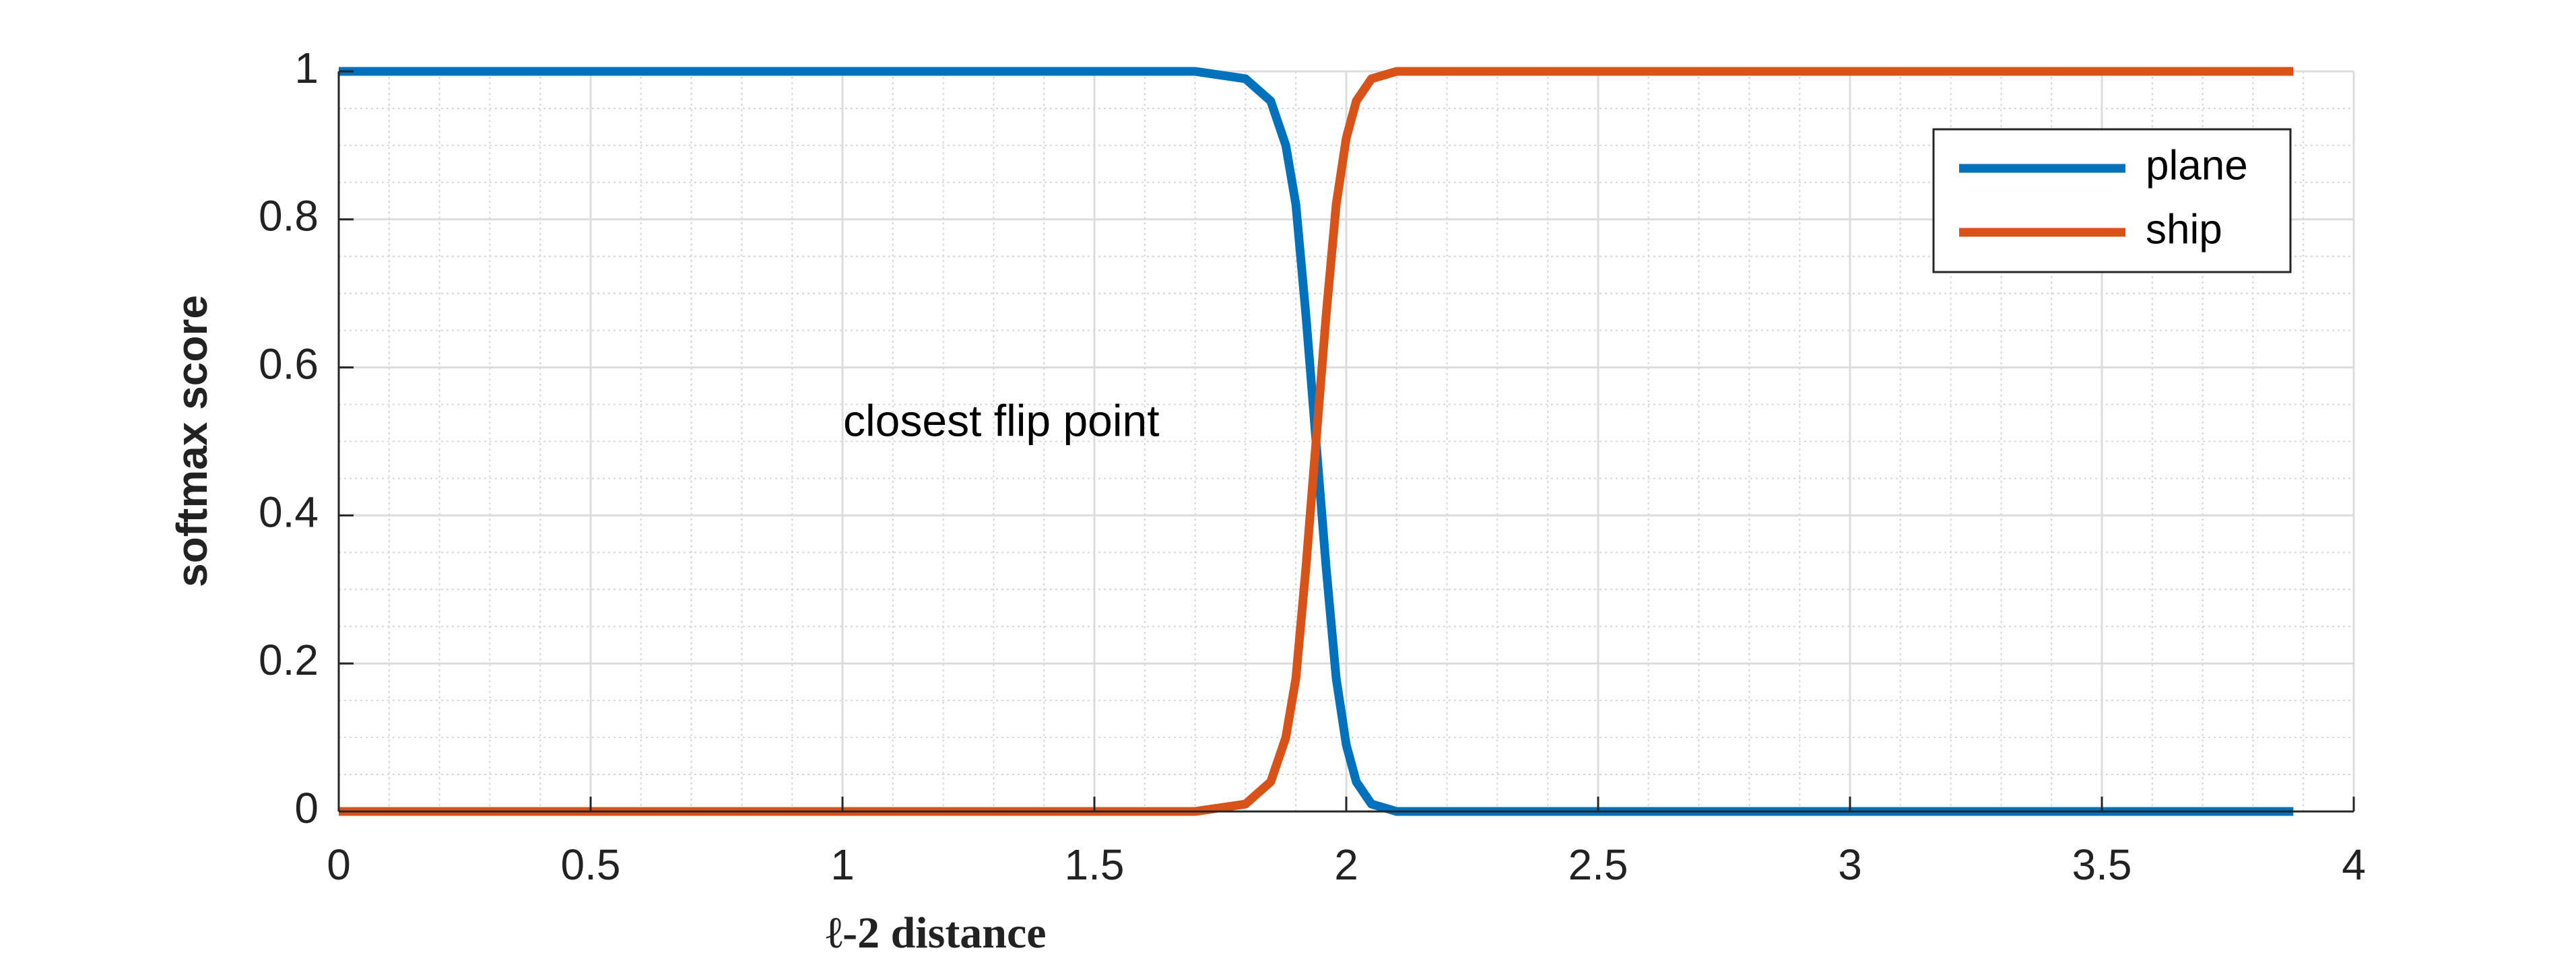  I want to click on x-tick-label: 0.5, so click(591, 864).